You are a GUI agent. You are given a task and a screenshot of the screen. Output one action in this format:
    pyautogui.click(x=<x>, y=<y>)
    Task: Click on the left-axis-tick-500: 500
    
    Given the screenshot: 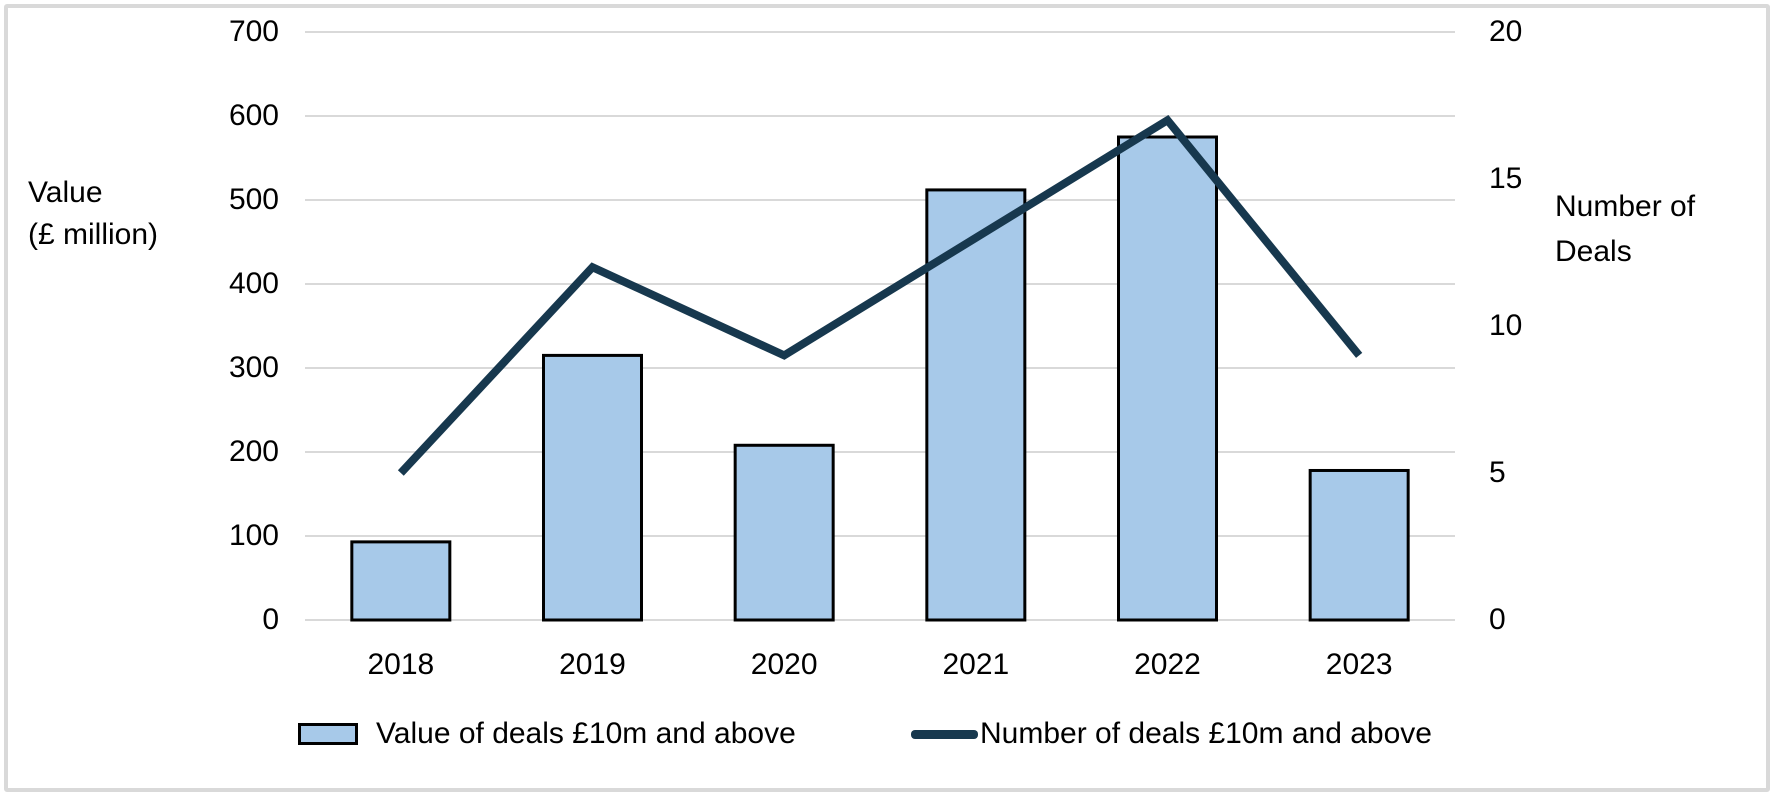 What is the action you would take?
    pyautogui.click(x=253, y=199)
    